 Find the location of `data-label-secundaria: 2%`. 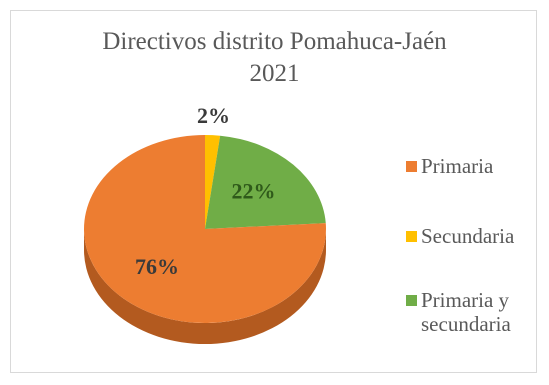

data-label-secundaria: 2% is located at coordinates (213, 115).